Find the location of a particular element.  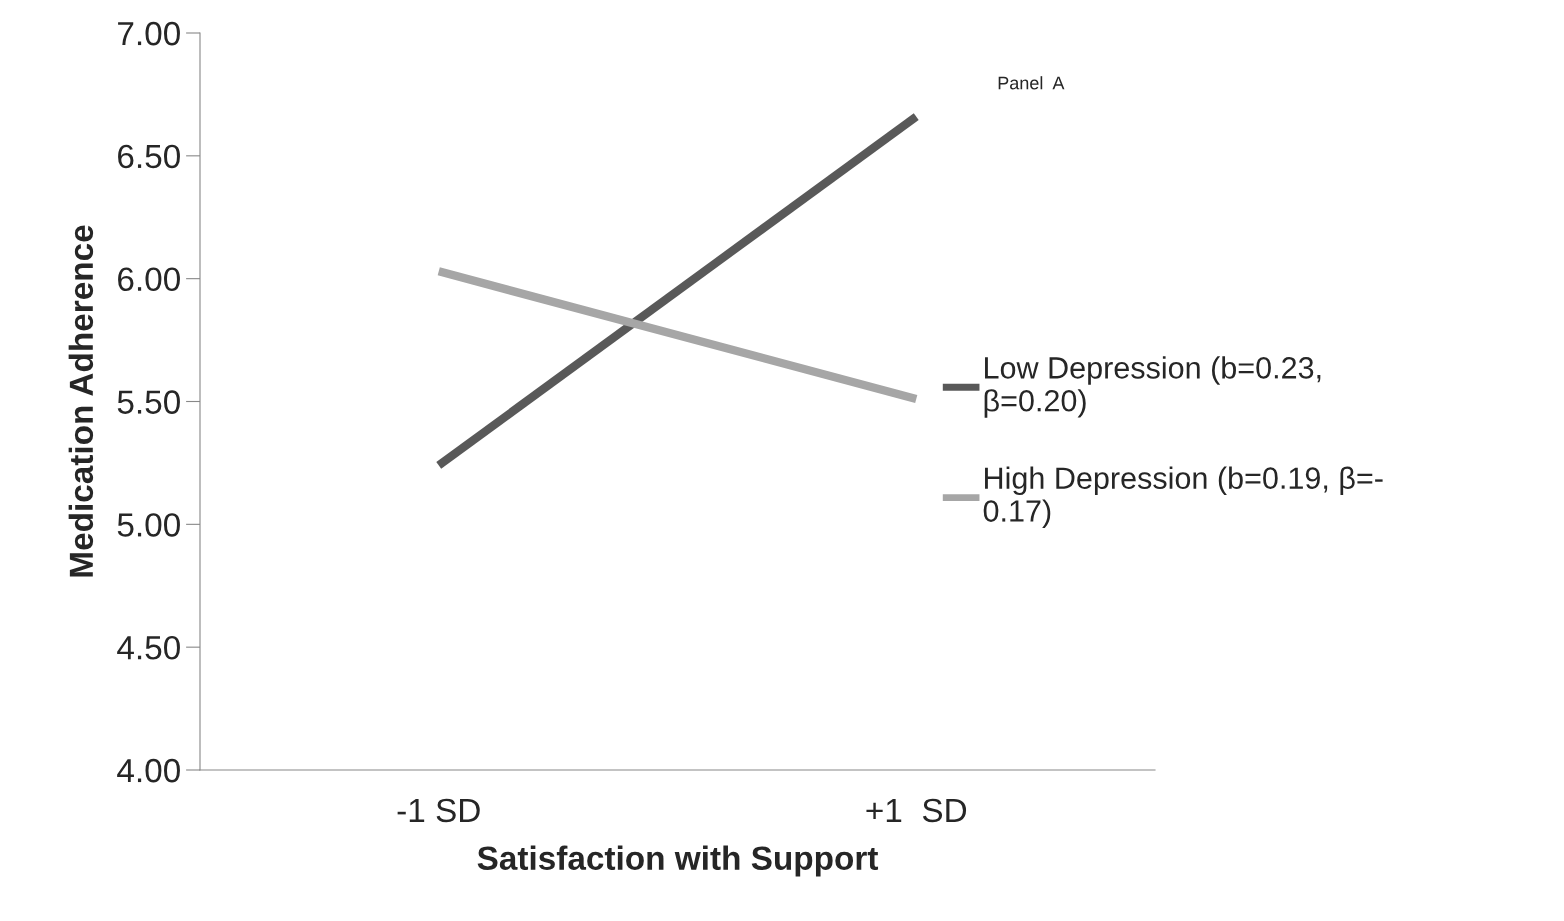

y-tick-label: 4.50 is located at coordinates (148, 647).